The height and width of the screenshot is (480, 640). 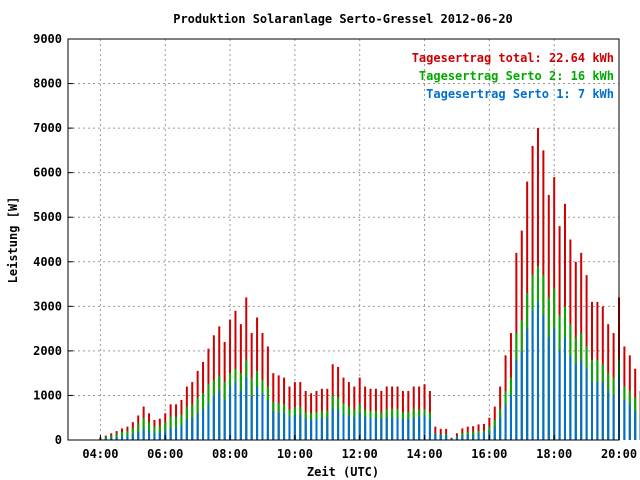 What do you see at coordinates (58, 440) in the screenshot?
I see `y-tick-label: 0` at bounding box center [58, 440].